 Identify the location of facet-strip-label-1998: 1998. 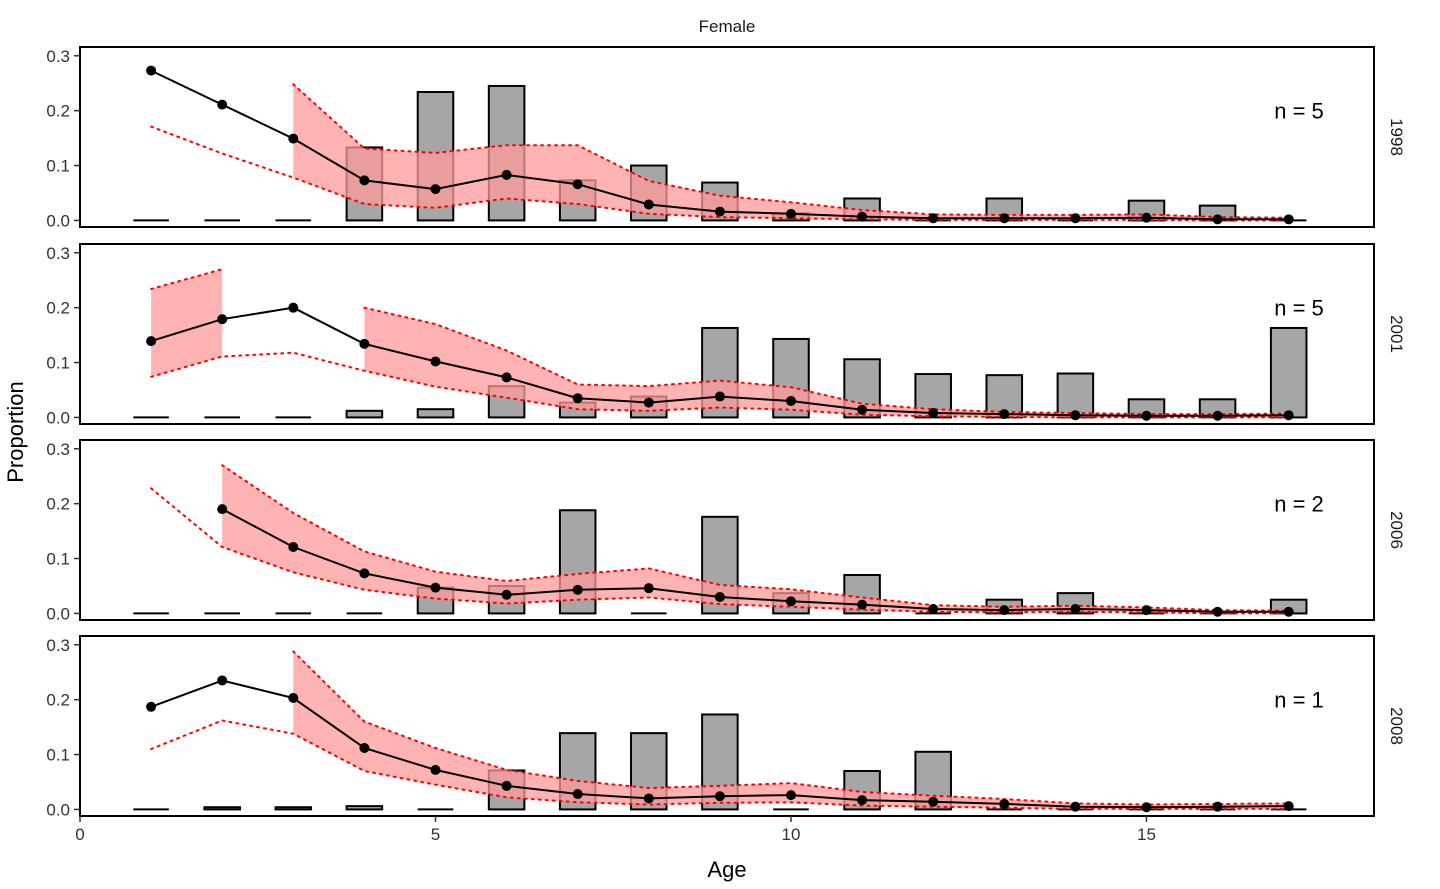
(1396, 137).